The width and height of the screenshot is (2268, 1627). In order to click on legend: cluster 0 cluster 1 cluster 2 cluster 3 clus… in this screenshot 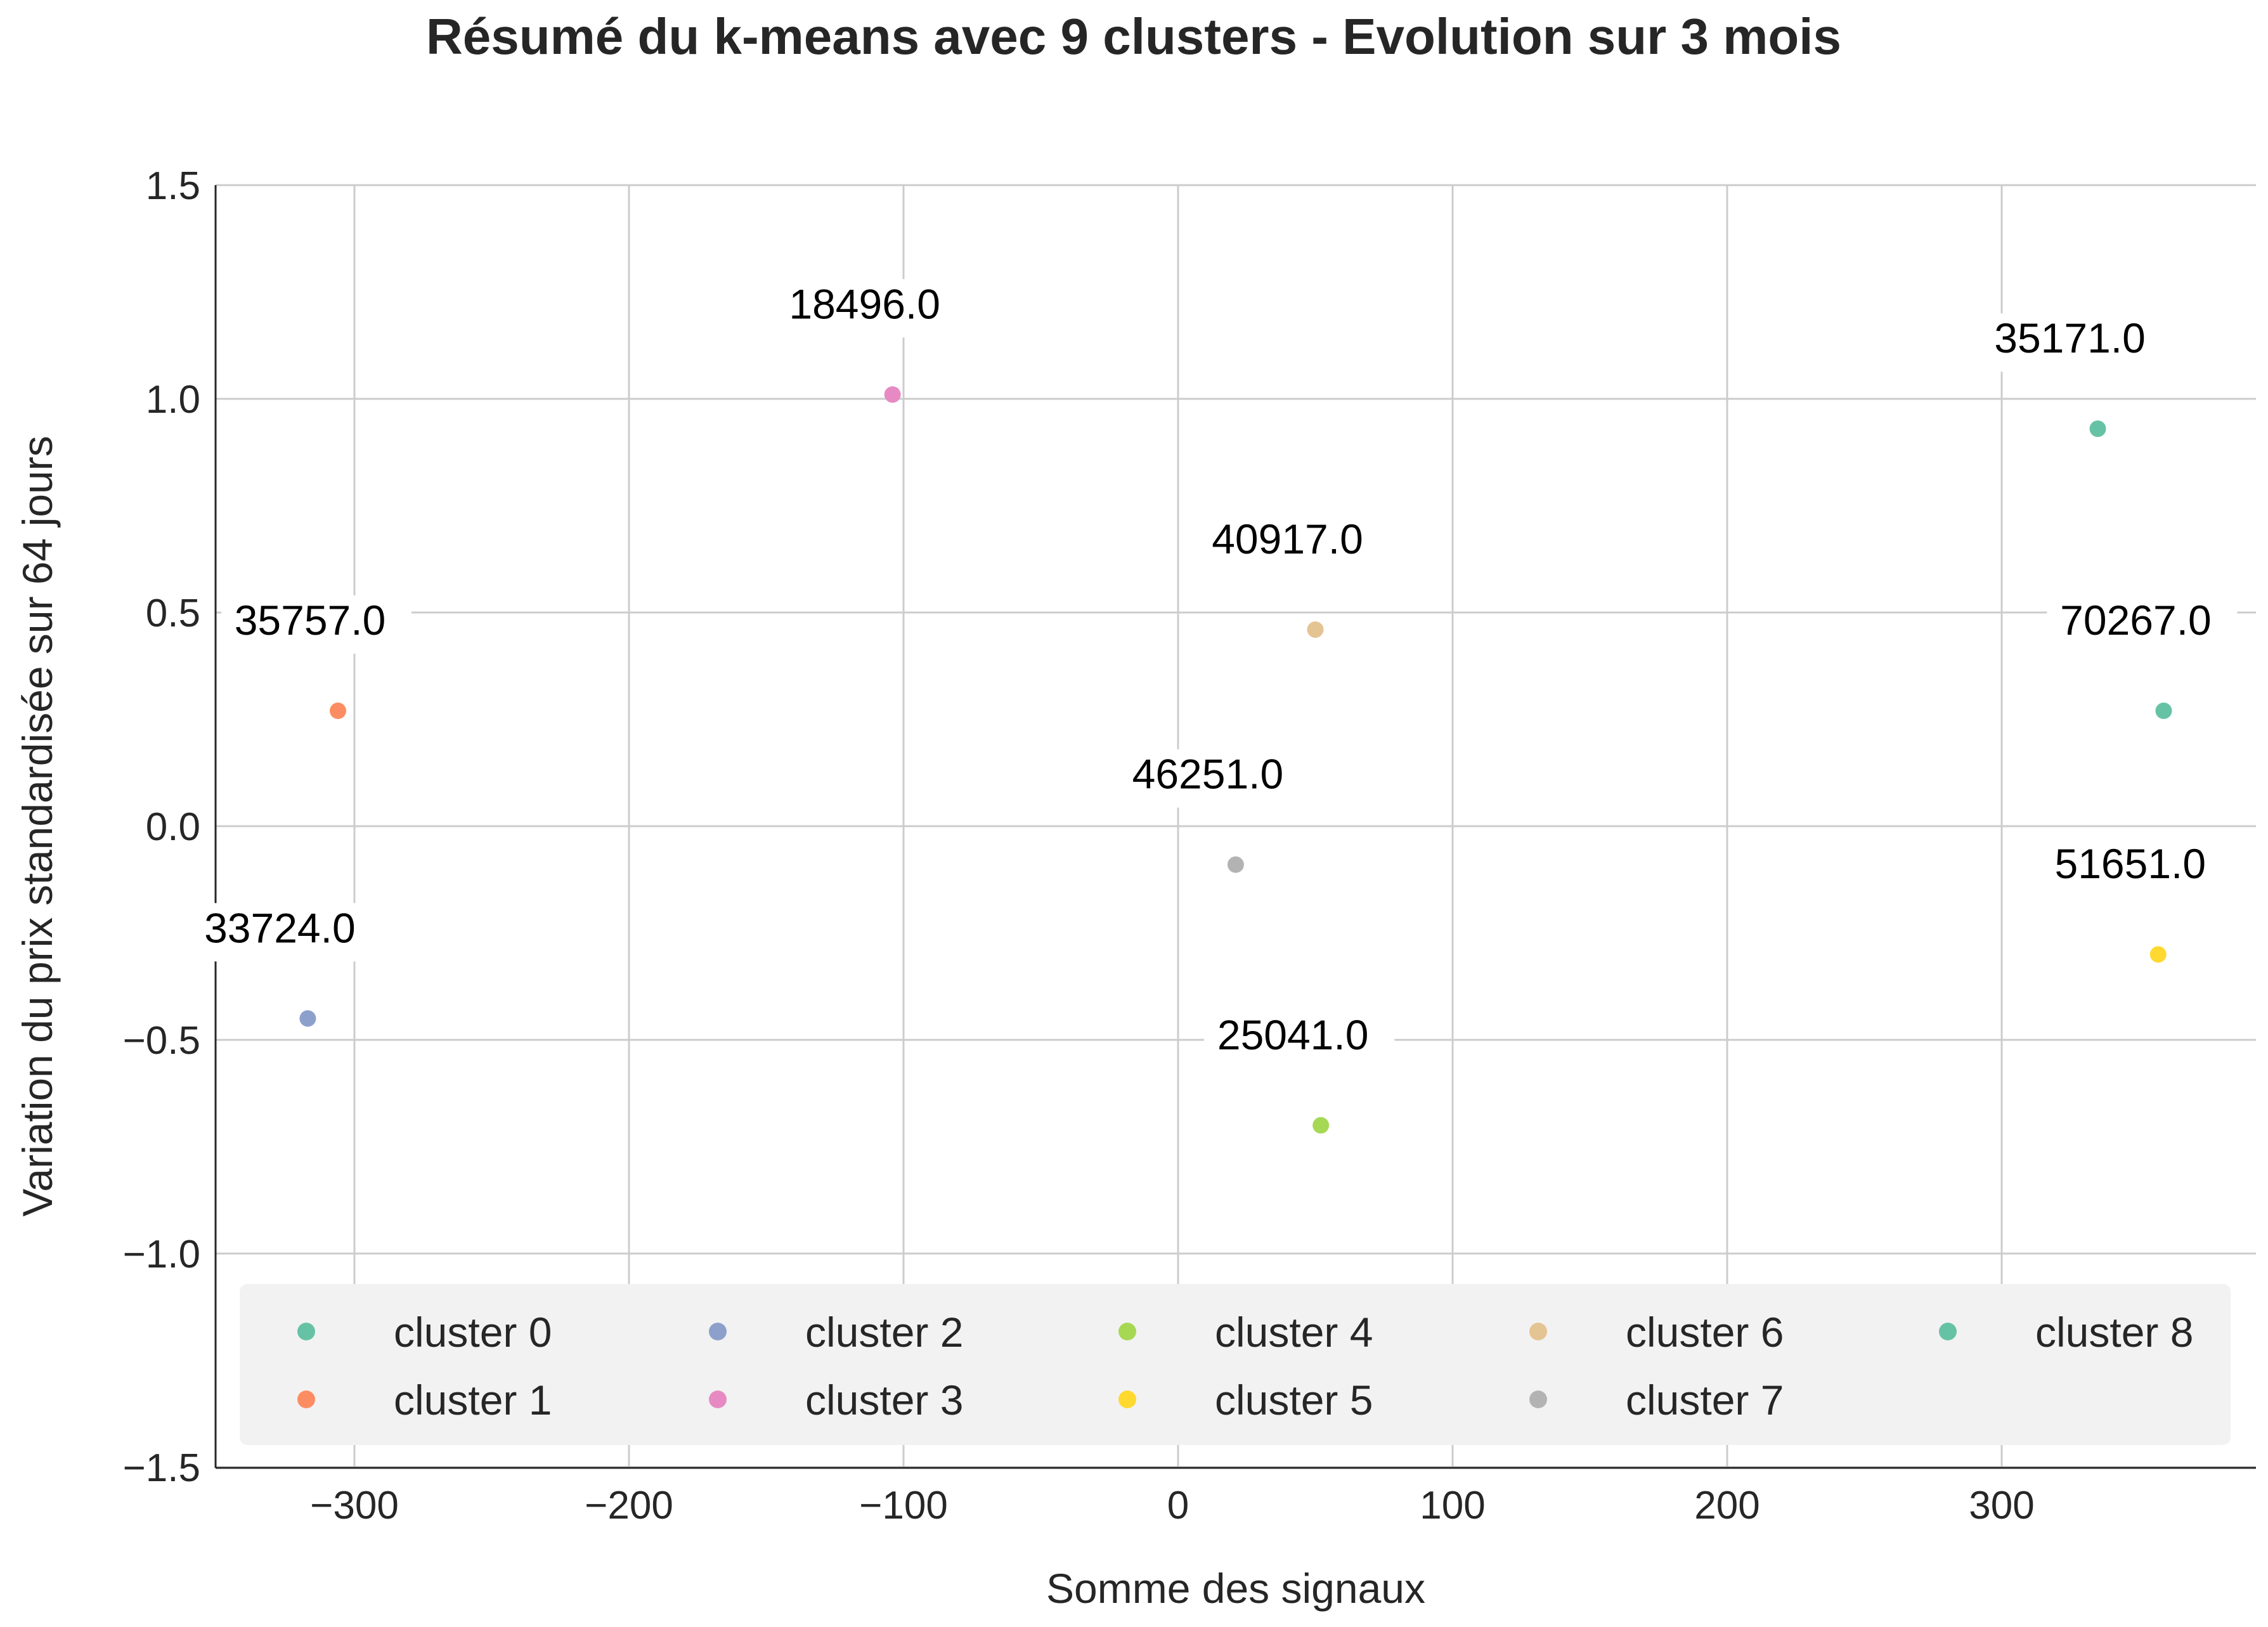, I will do `click(1235, 1364)`.